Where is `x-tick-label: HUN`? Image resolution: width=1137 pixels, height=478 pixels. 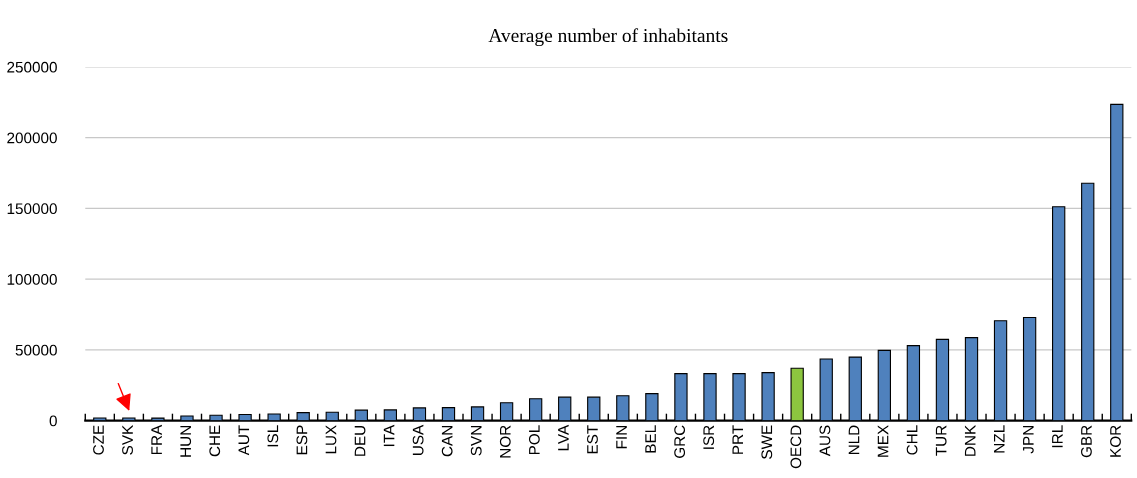
x-tick-label: HUN is located at coordinates (186, 441).